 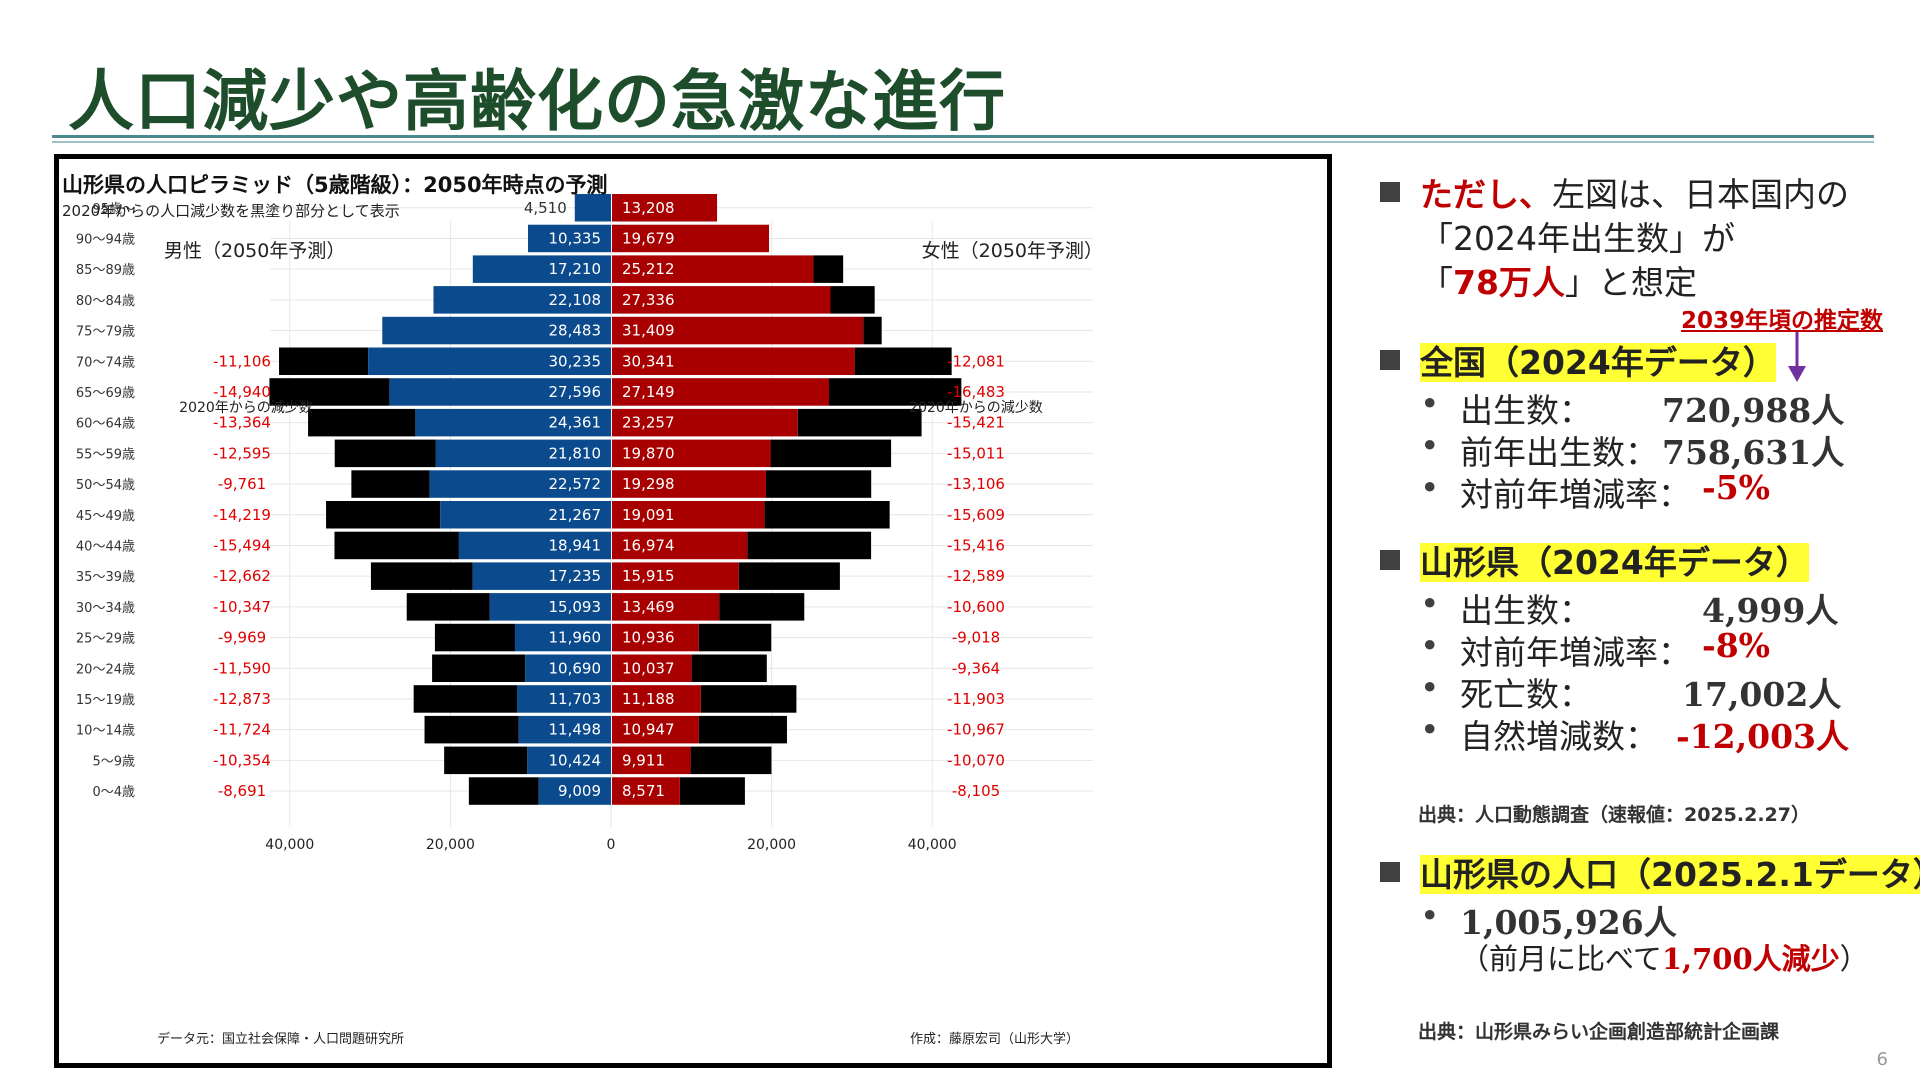 What do you see at coordinates (246, 407) in the screenshot?
I see `decrease-header-left: 2020年からの減少数` at bounding box center [246, 407].